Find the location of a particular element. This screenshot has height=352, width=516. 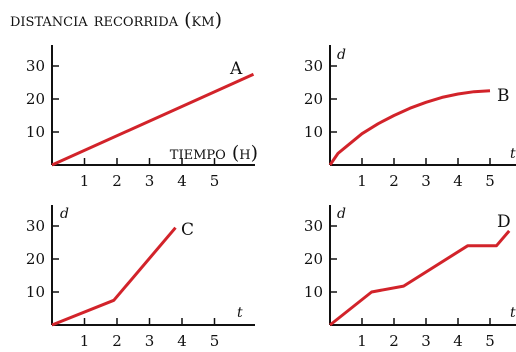

series-line-A is located at coordinates (153, 119).